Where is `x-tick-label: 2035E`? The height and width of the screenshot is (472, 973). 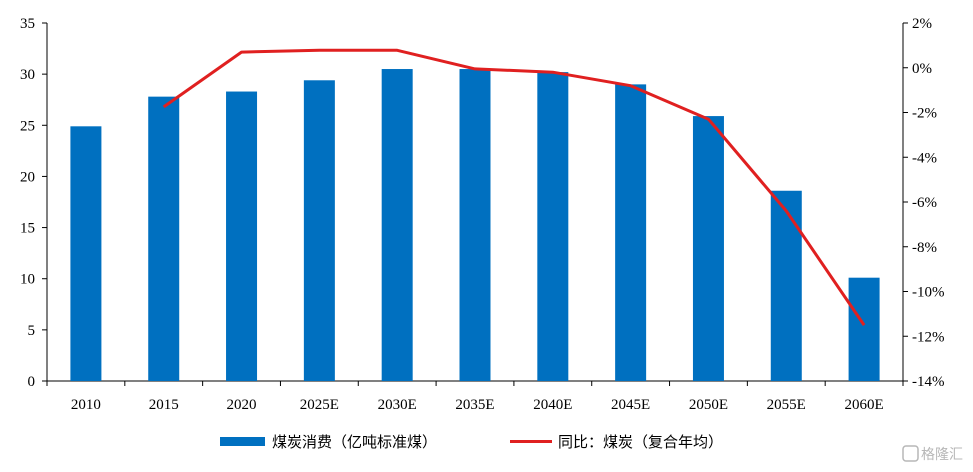
x-tick-label: 2035E is located at coordinates (474, 405).